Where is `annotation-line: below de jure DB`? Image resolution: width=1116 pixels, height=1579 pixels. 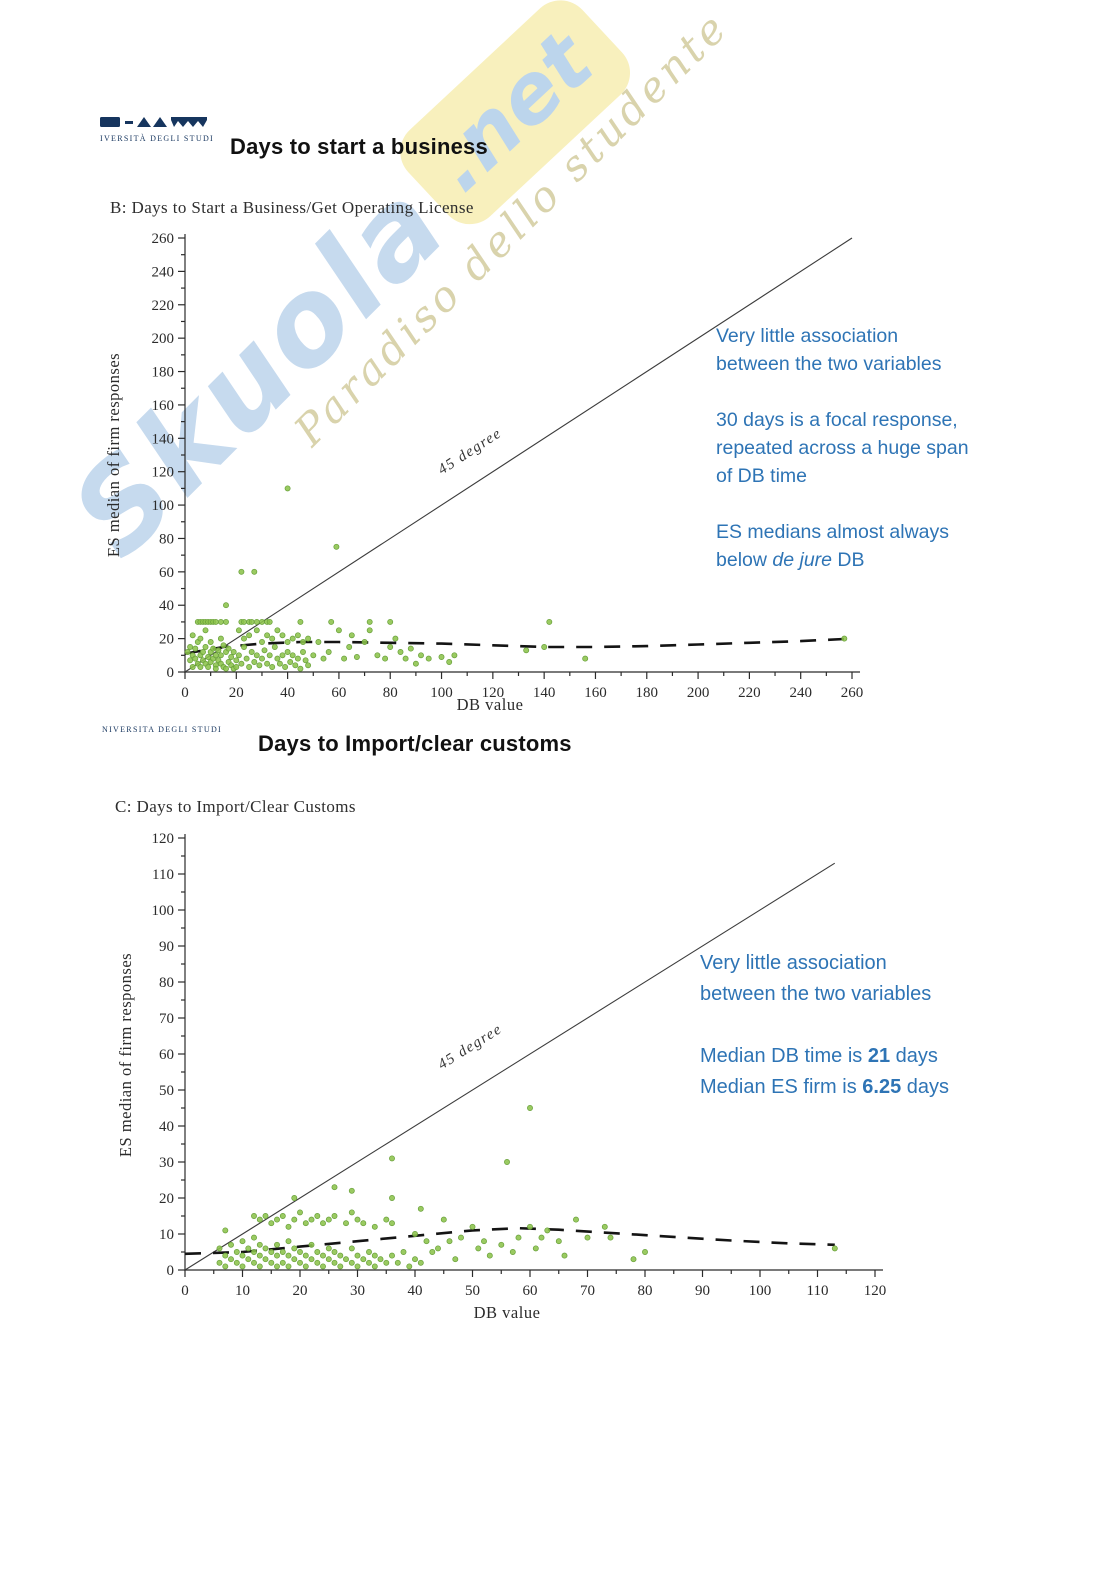
annotation-line: below de jure DB is located at coordinates (790, 560).